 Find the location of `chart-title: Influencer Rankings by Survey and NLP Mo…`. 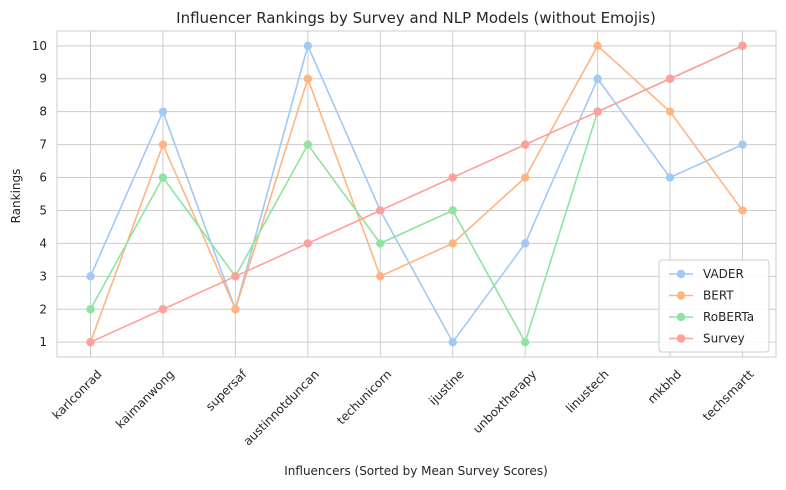

chart-title: Influencer Rankings by Survey and NLP Mo… is located at coordinates (416, 18).